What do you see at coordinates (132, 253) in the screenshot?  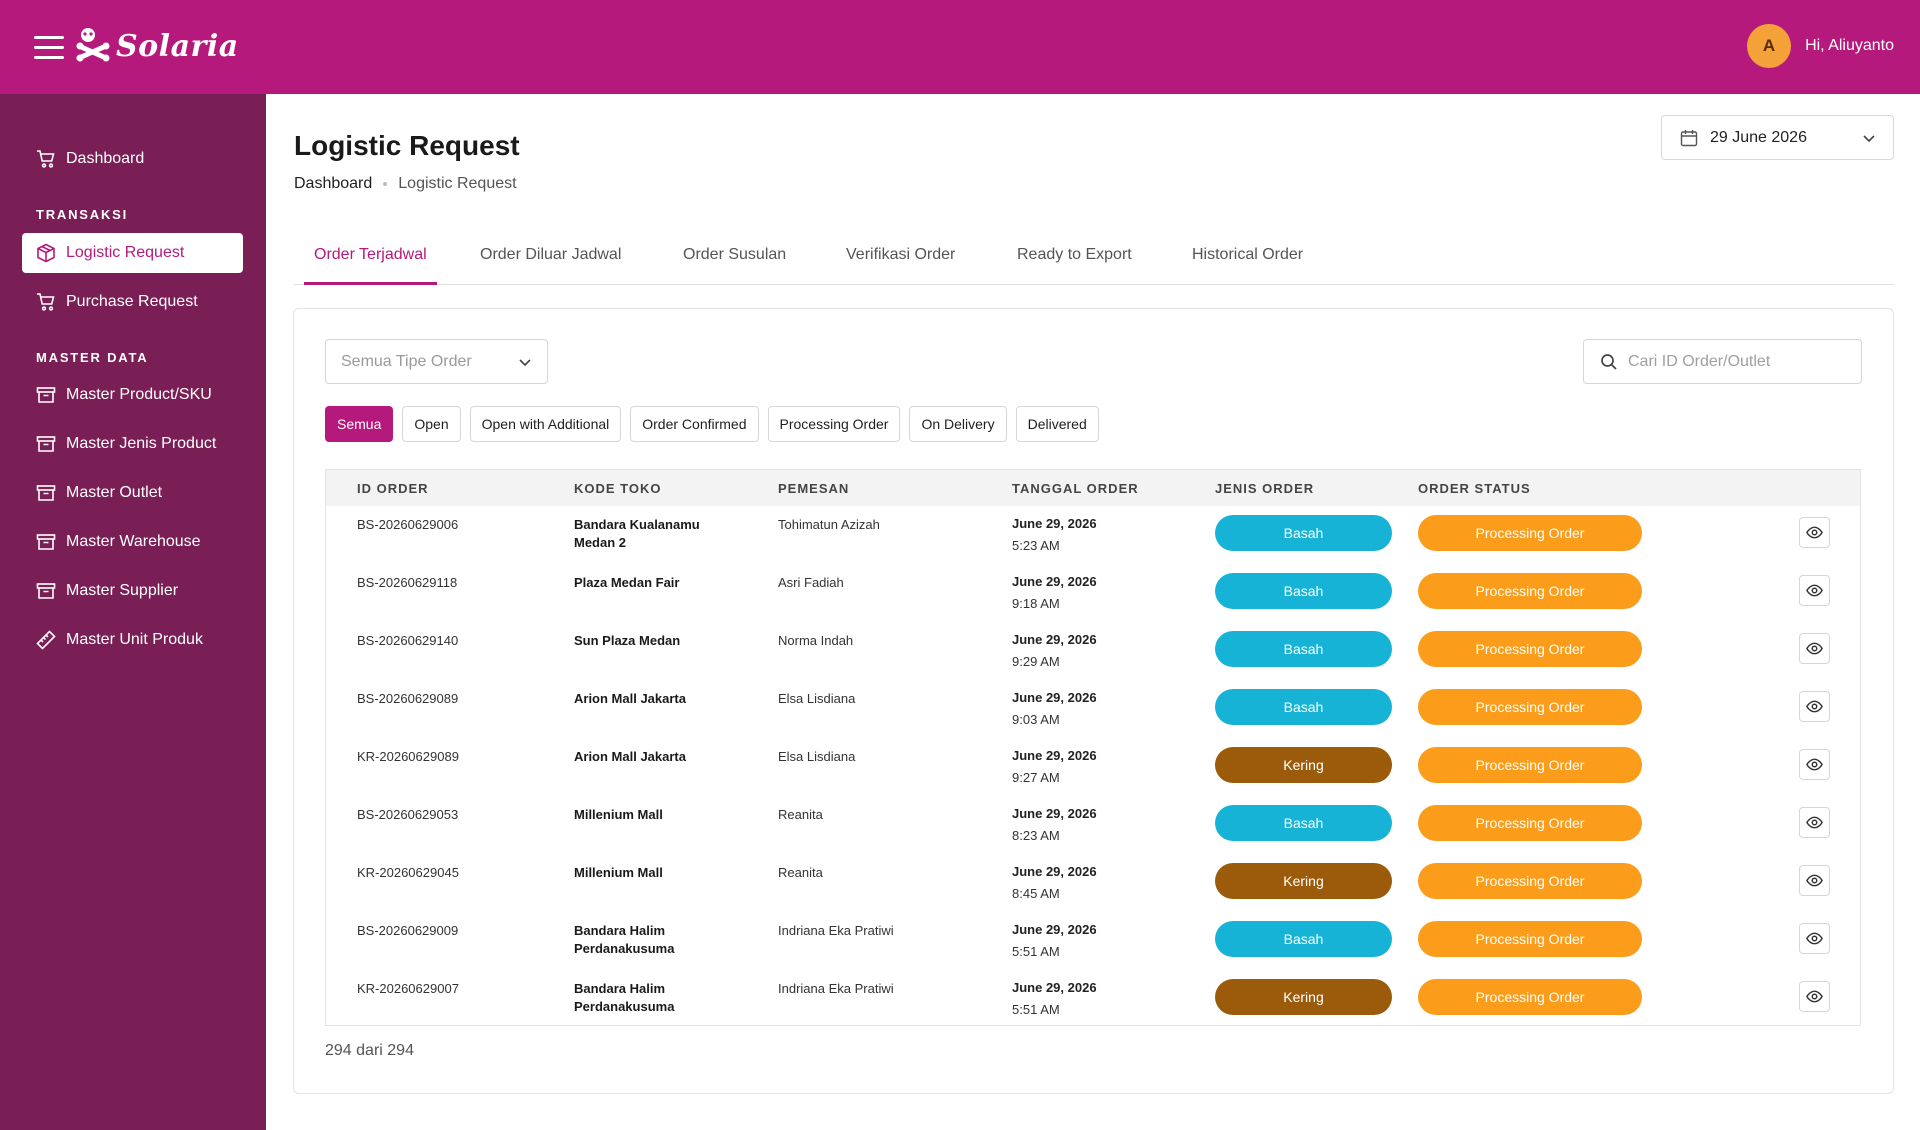 I see `sidebar-item-logistic-request: Logistic Request` at bounding box center [132, 253].